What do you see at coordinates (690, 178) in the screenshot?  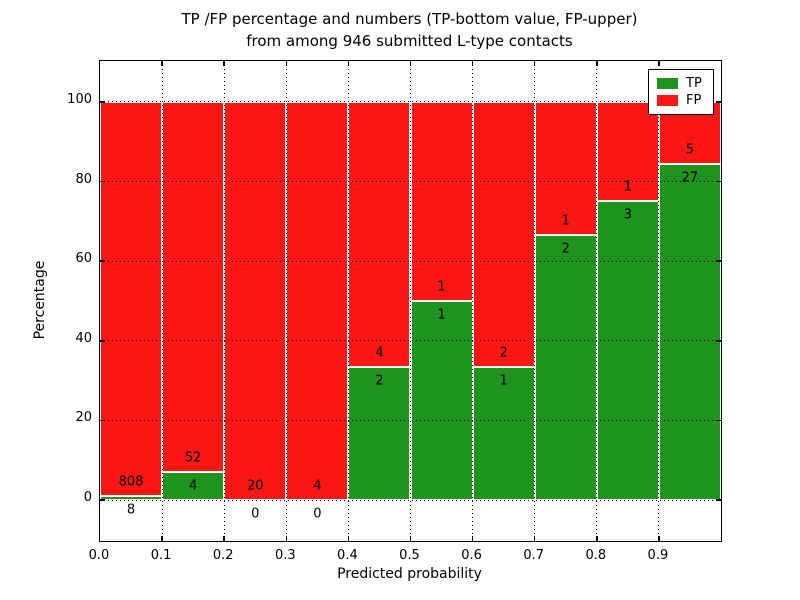 I see `tp-count-label: 27` at bounding box center [690, 178].